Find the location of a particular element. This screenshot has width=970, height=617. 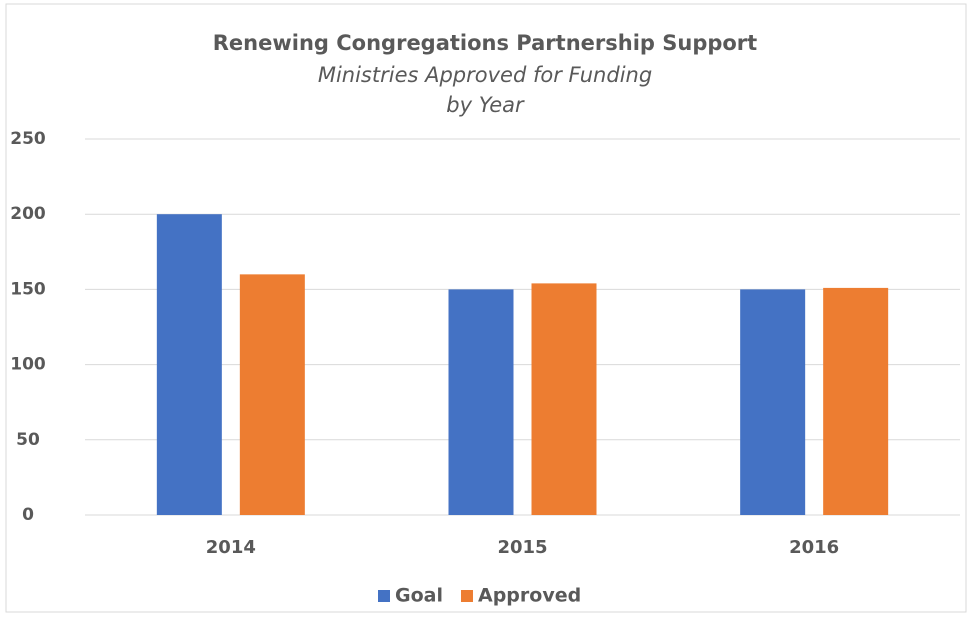

y-tick-label: 50 is located at coordinates (28, 440).